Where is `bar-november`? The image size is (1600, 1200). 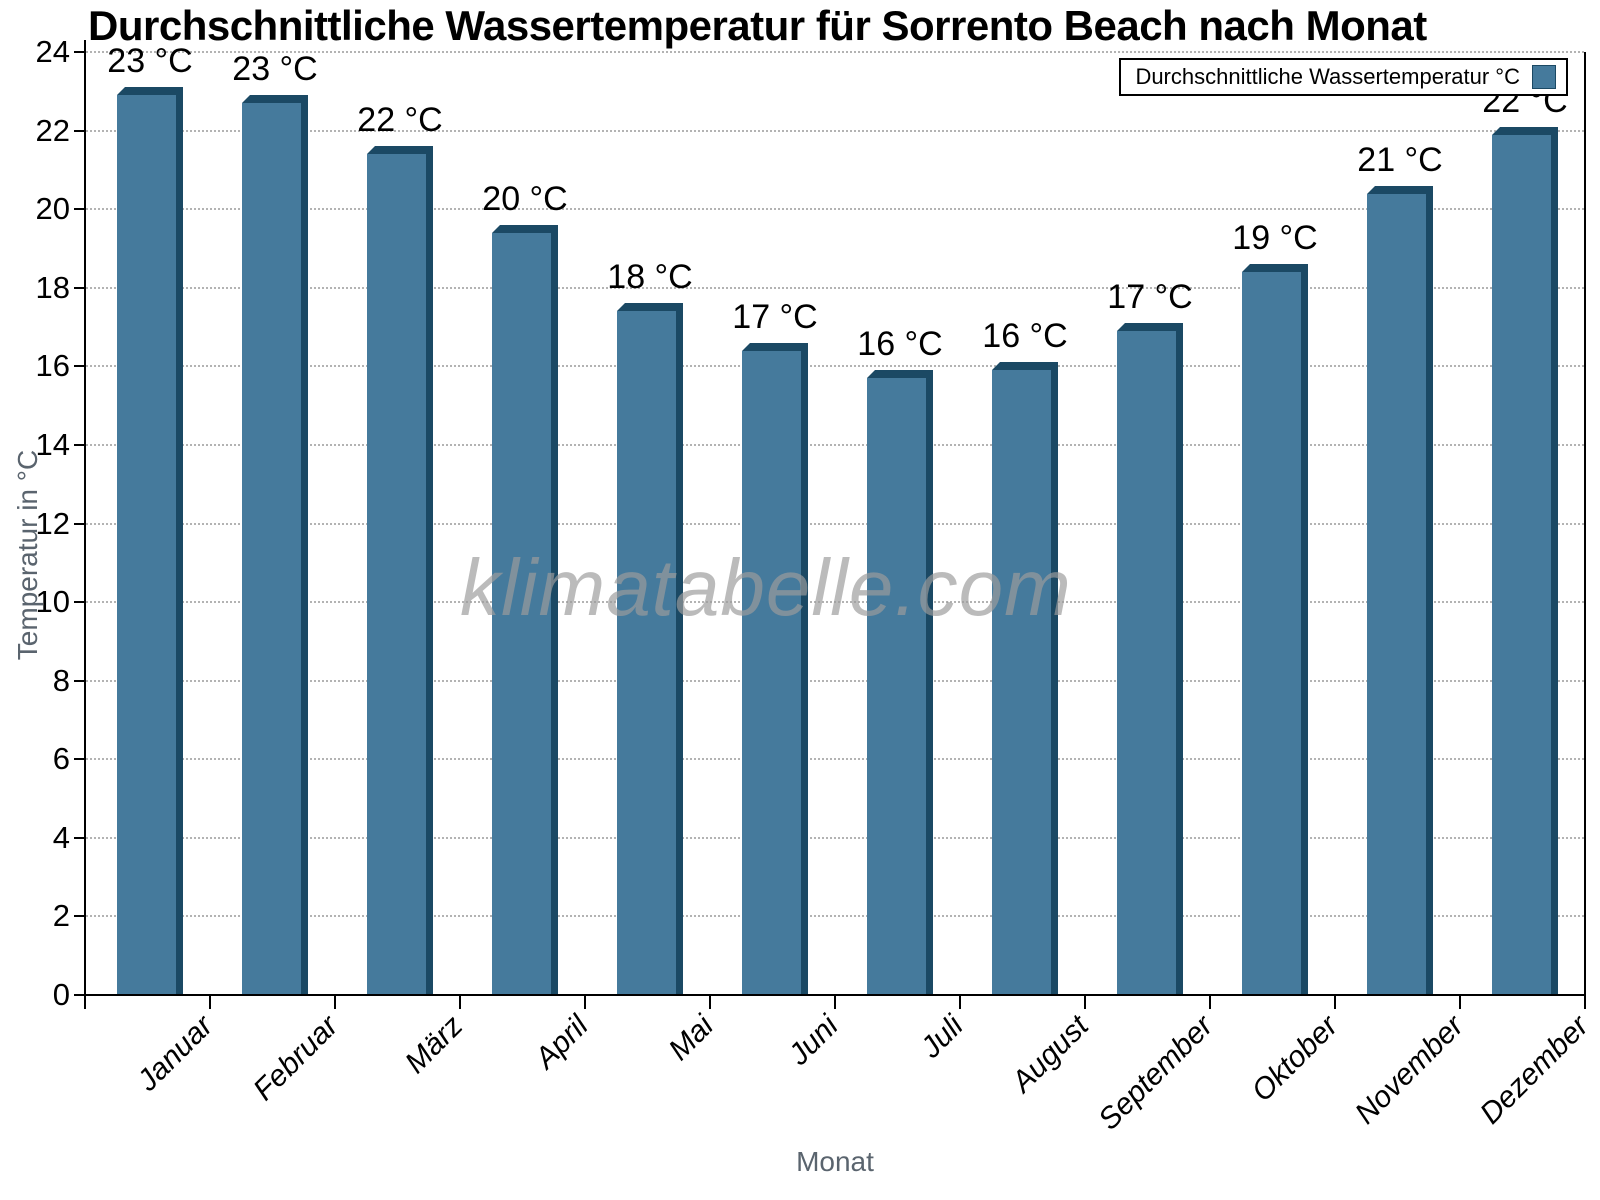 bar-november is located at coordinates (1400, 590).